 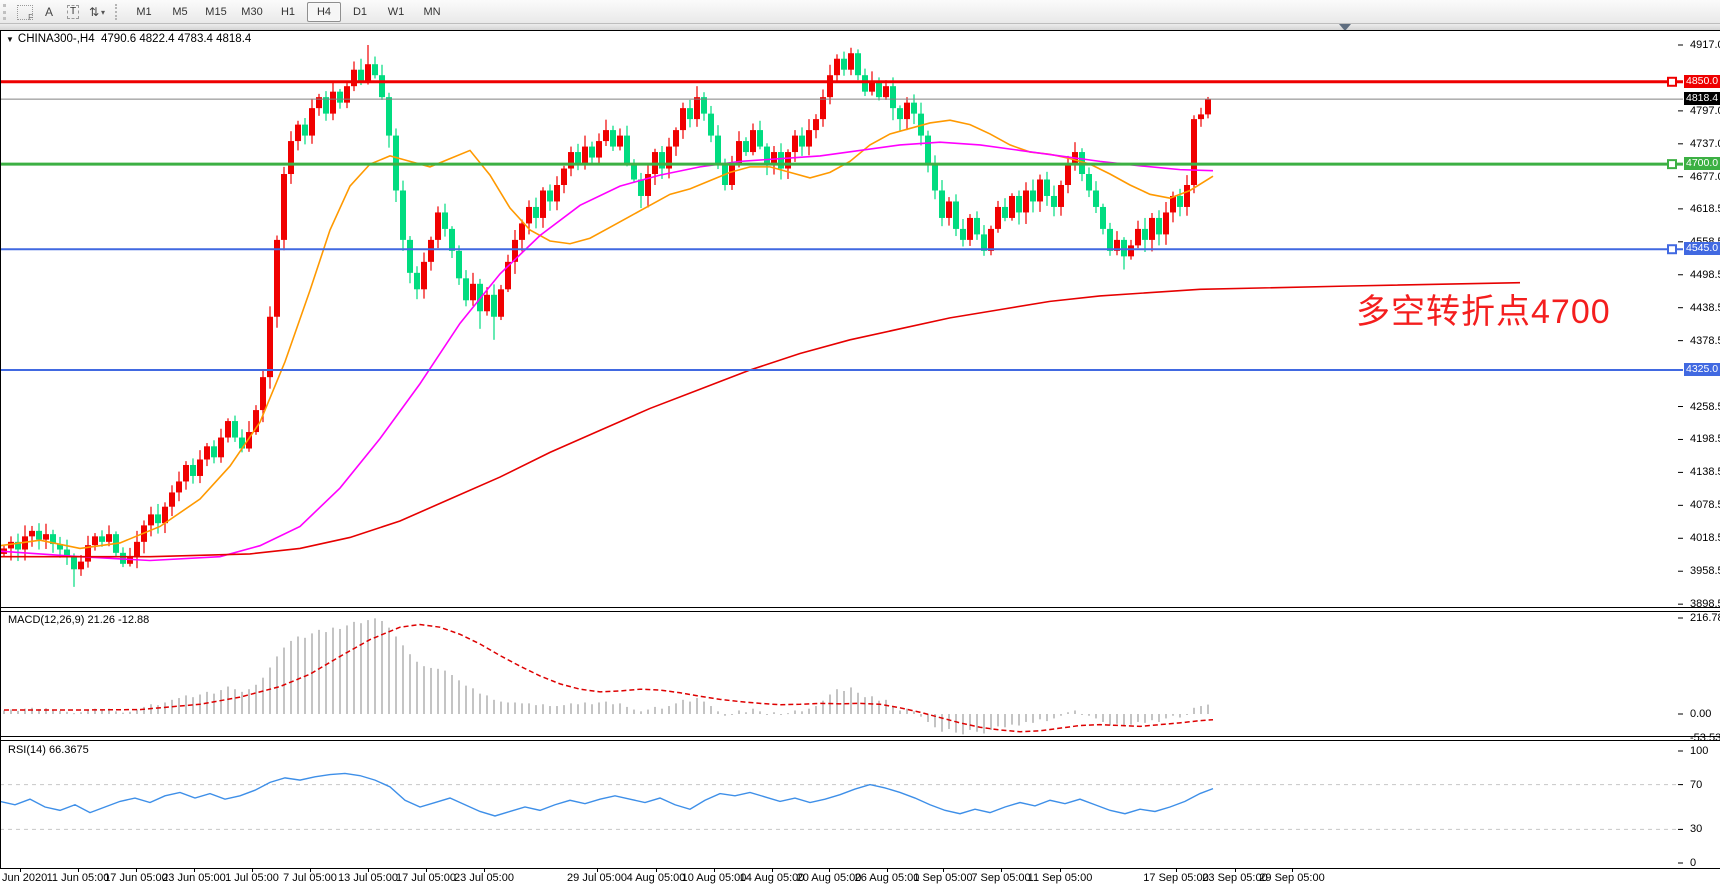 I want to click on macd-tick-label: 0.00, so click(x=1701, y=714).